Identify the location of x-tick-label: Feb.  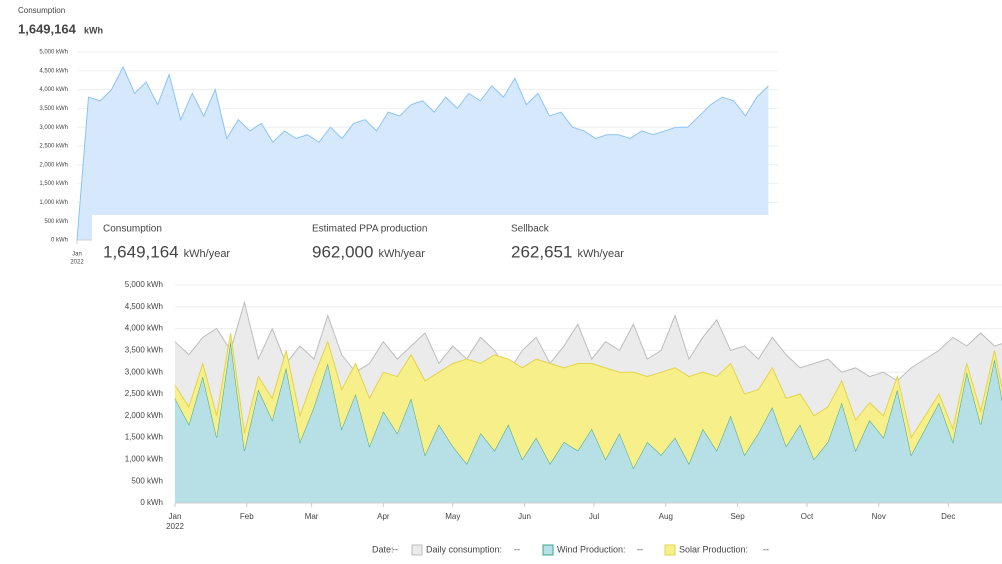
(247, 516).